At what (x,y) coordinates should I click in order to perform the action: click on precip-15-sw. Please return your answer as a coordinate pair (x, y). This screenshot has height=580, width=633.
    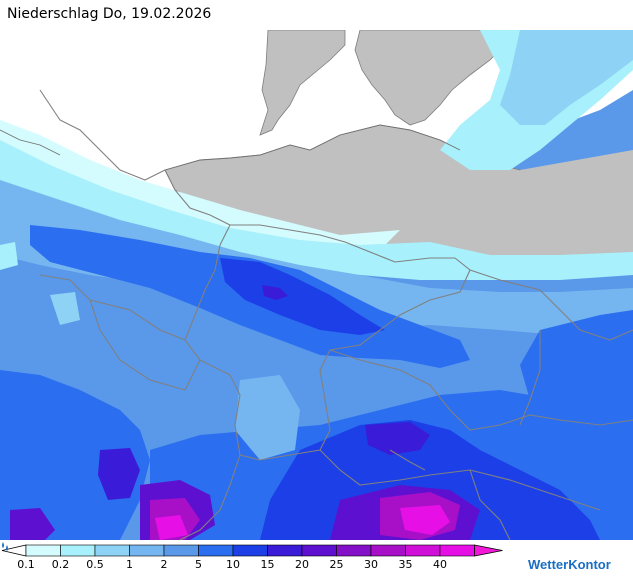
    Looking at the image, I should click on (119, 474).